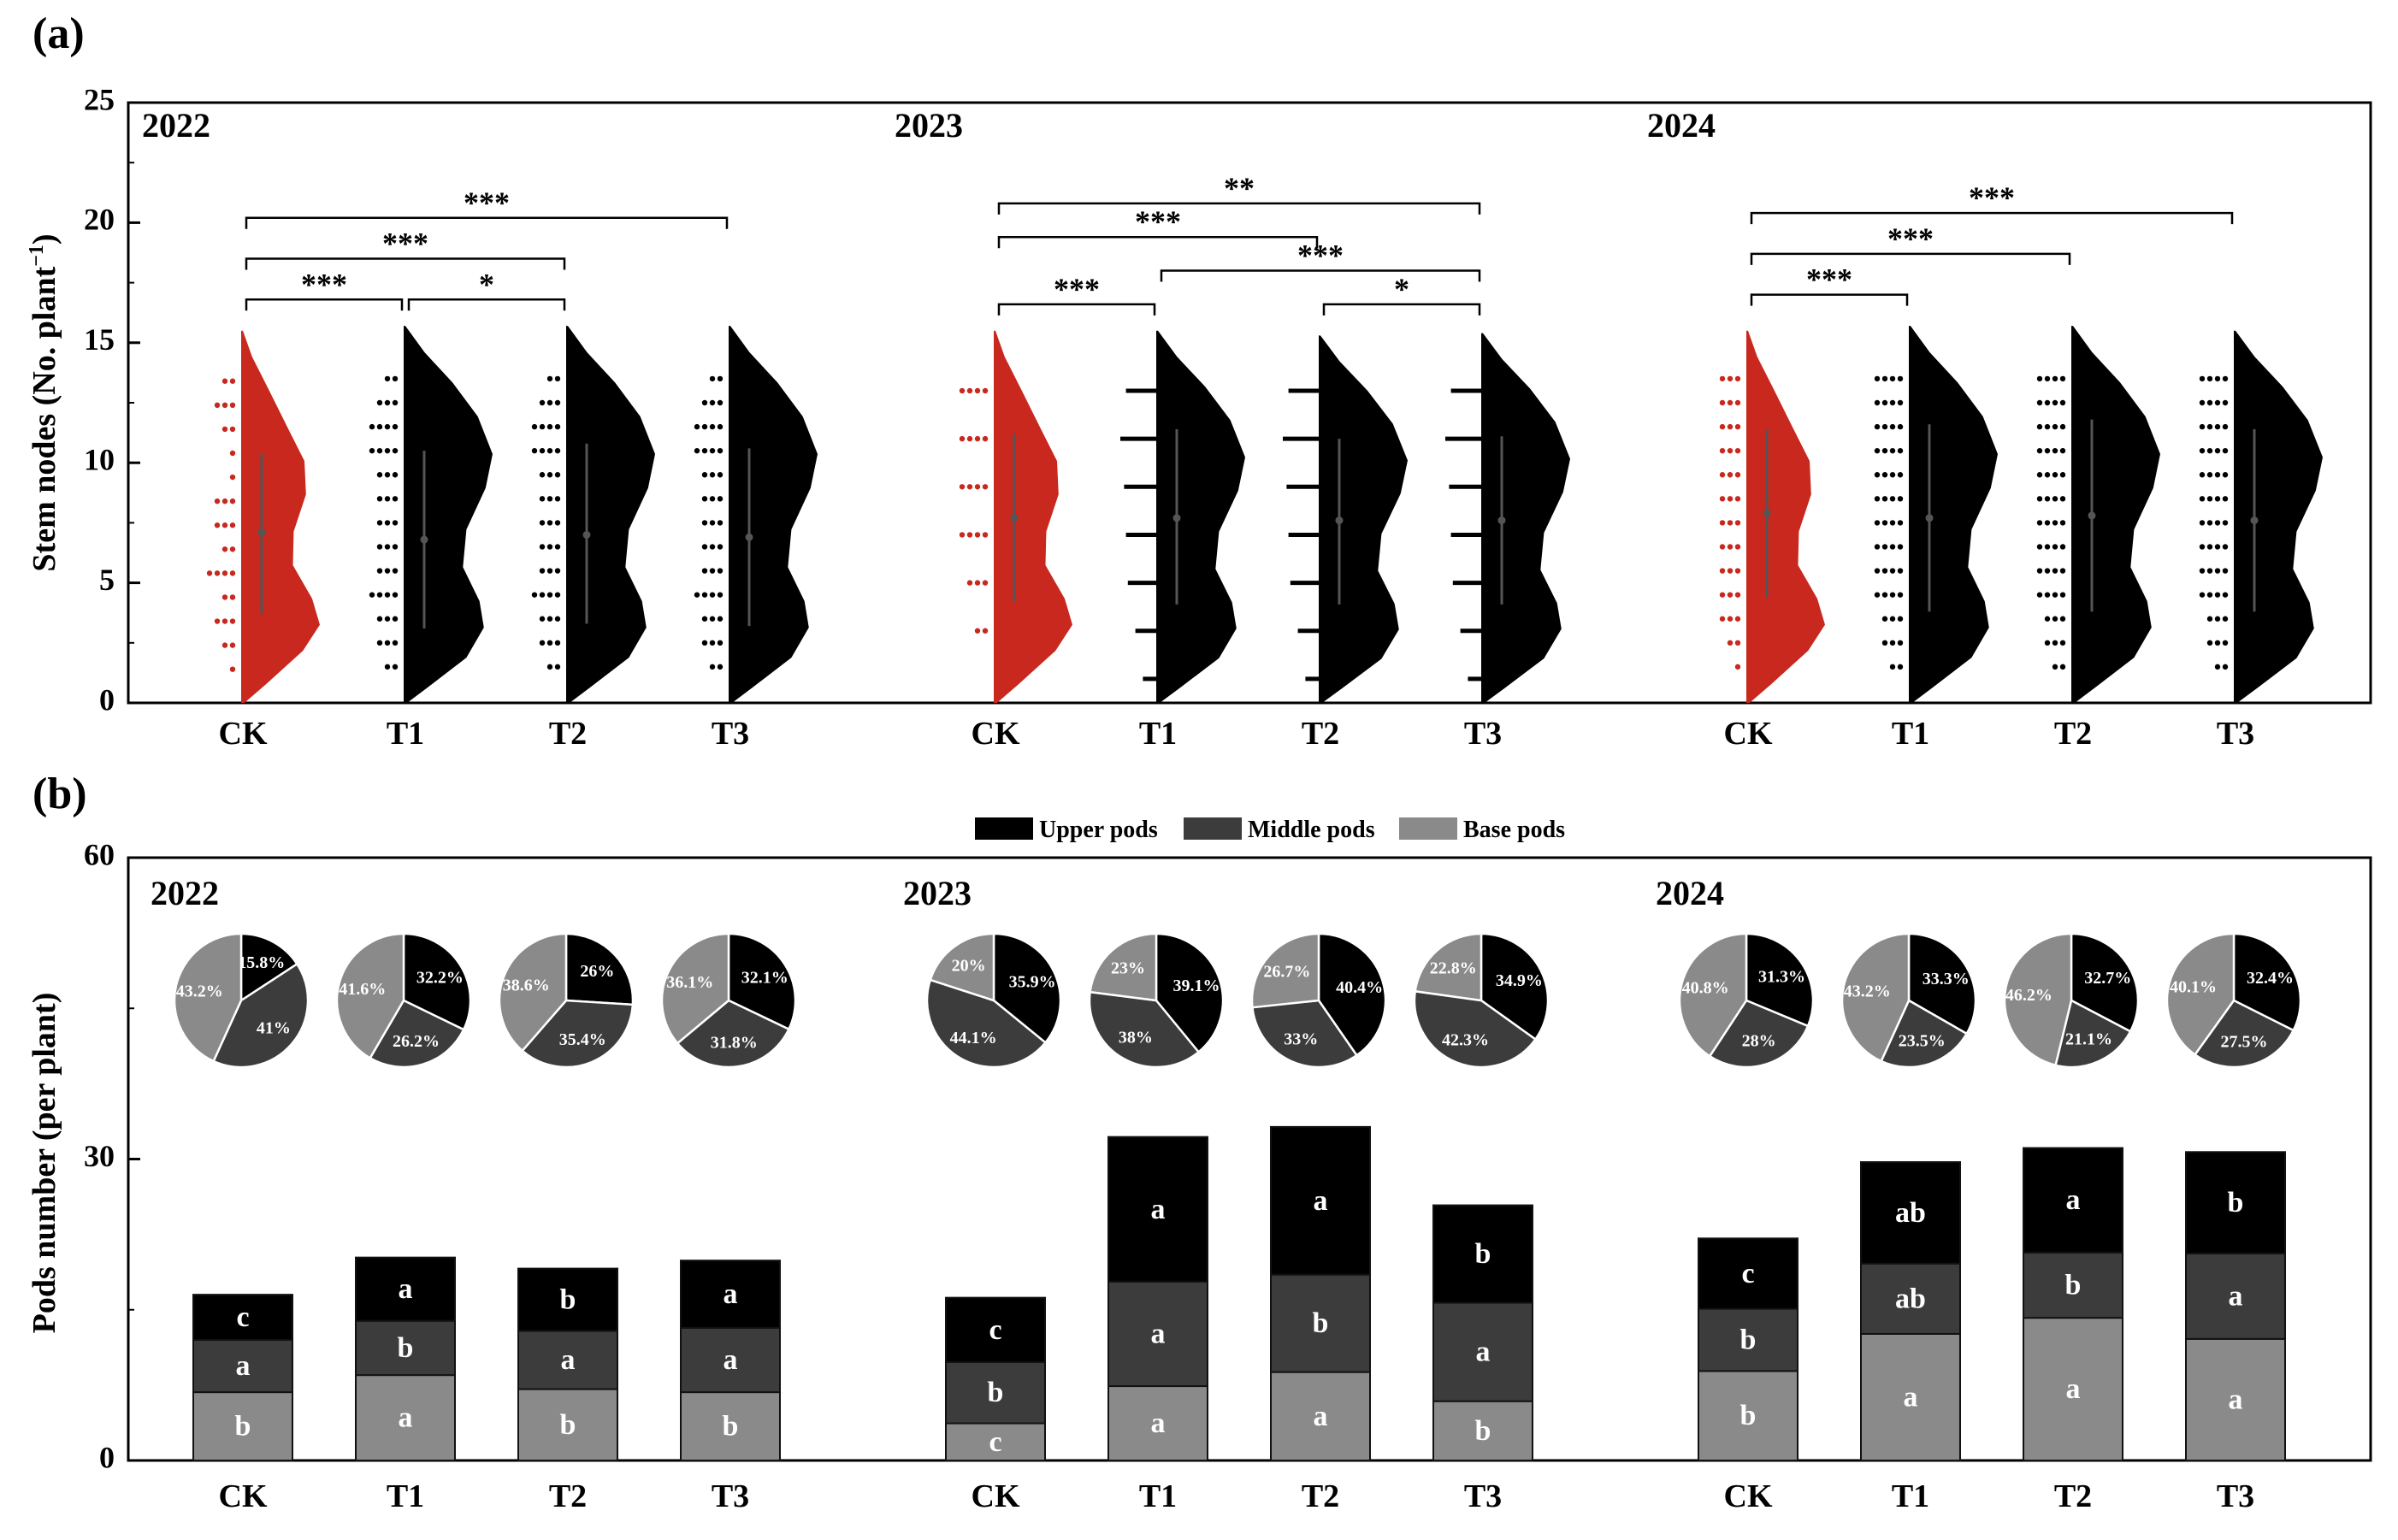 The width and height of the screenshot is (2398, 1540). I want to click on mean-point-T3, so click(2254, 521).